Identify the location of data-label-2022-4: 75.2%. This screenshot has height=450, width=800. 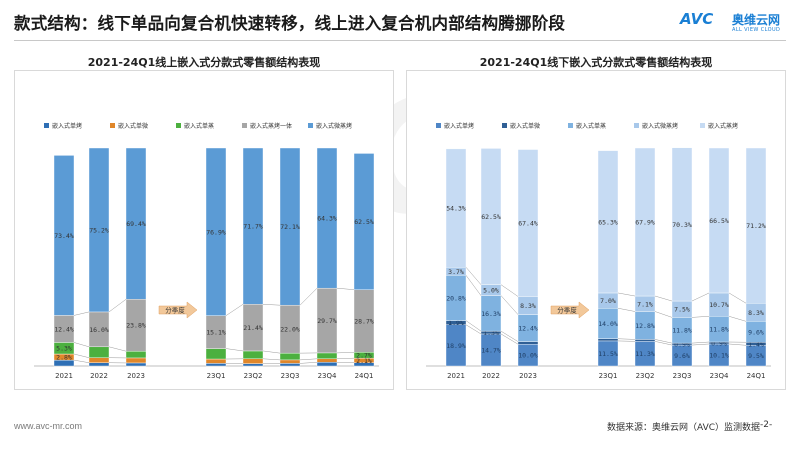
(99, 230).